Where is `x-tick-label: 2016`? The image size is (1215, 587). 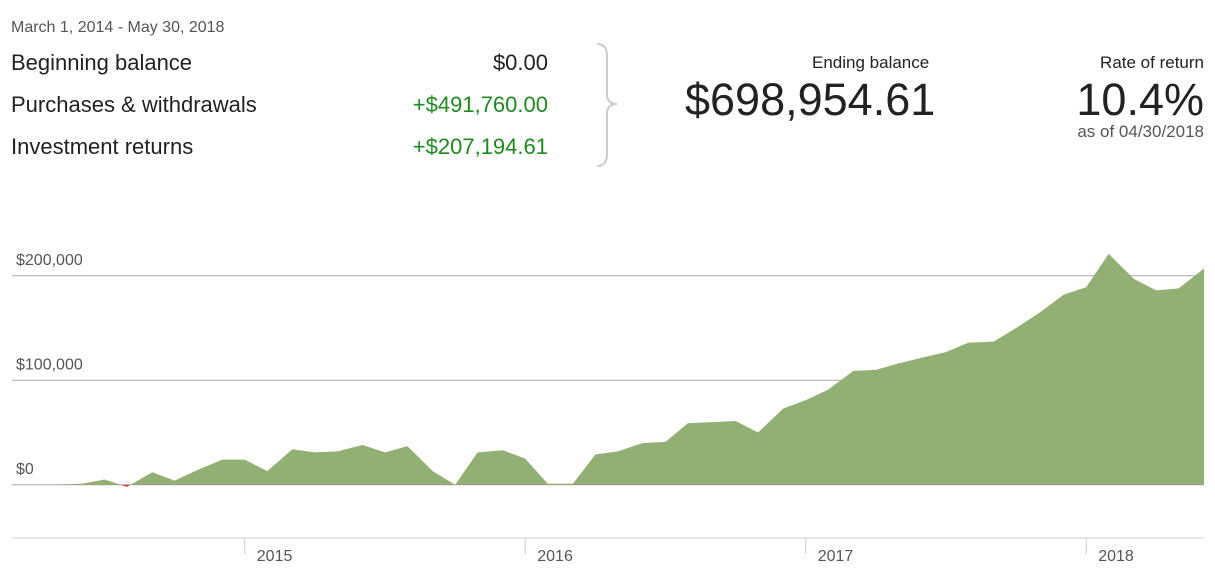 x-tick-label: 2016 is located at coordinates (555, 556).